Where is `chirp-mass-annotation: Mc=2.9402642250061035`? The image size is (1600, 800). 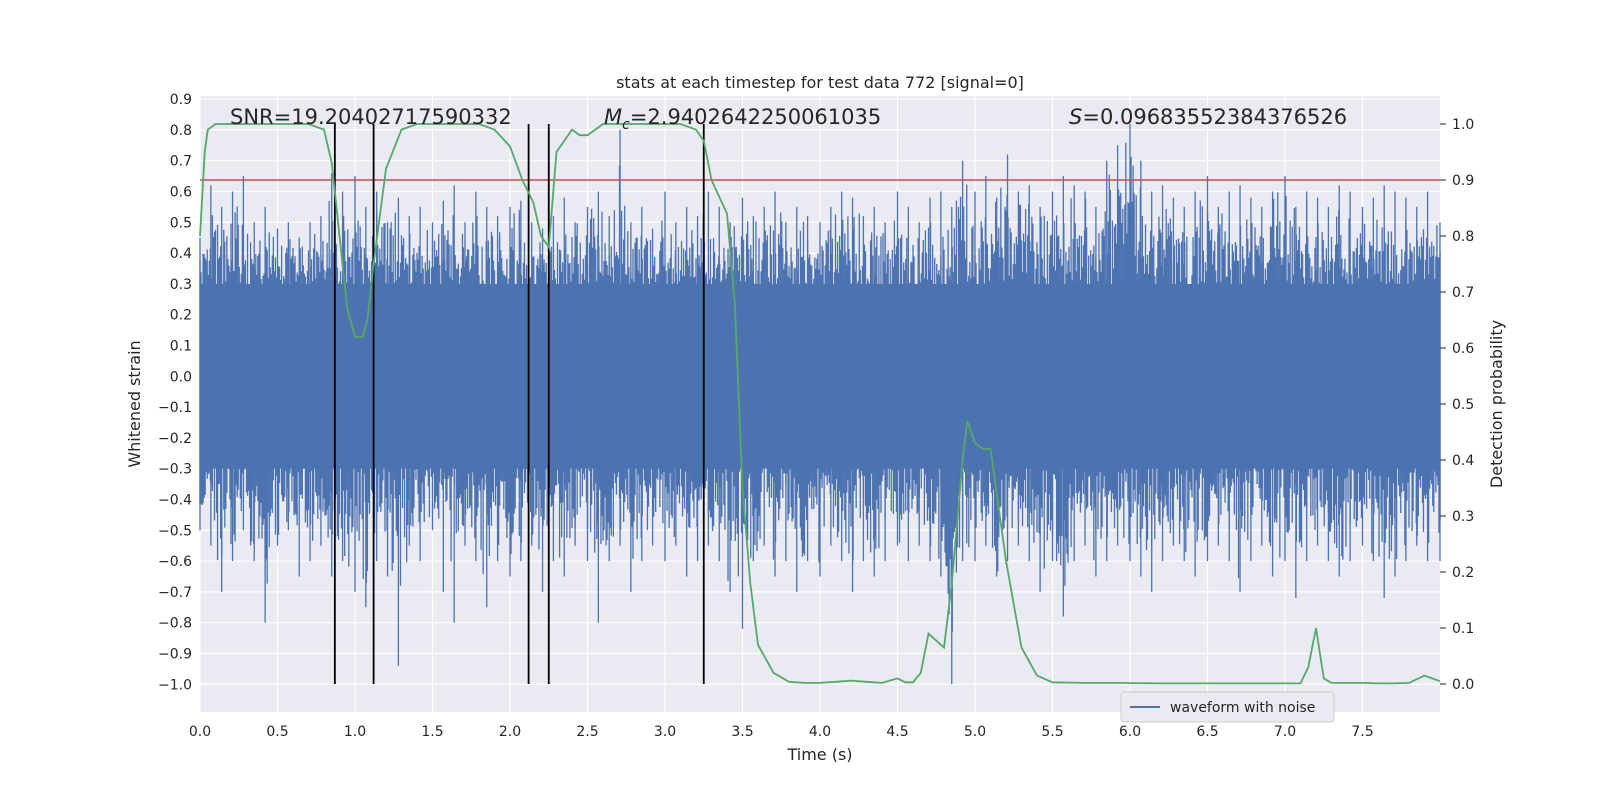 chirp-mass-annotation: Mc=2.9402642250061035 is located at coordinates (742, 119).